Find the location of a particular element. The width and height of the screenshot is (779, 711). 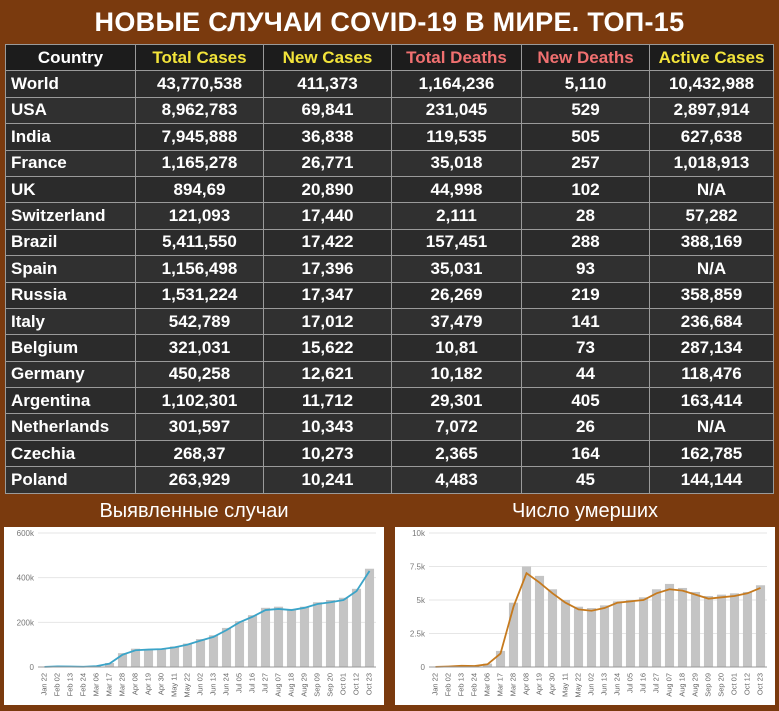

x-tick-label: Aug 07 is located at coordinates (277, 685).